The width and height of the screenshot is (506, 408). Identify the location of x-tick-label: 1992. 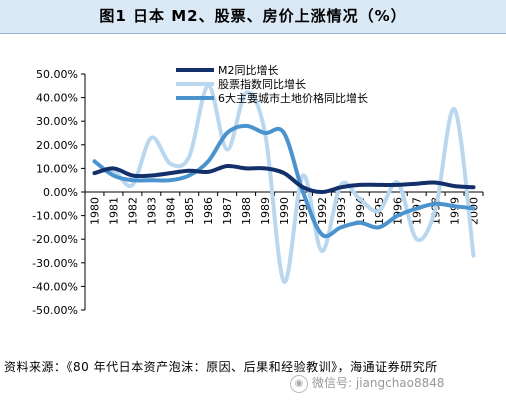
(322, 211).